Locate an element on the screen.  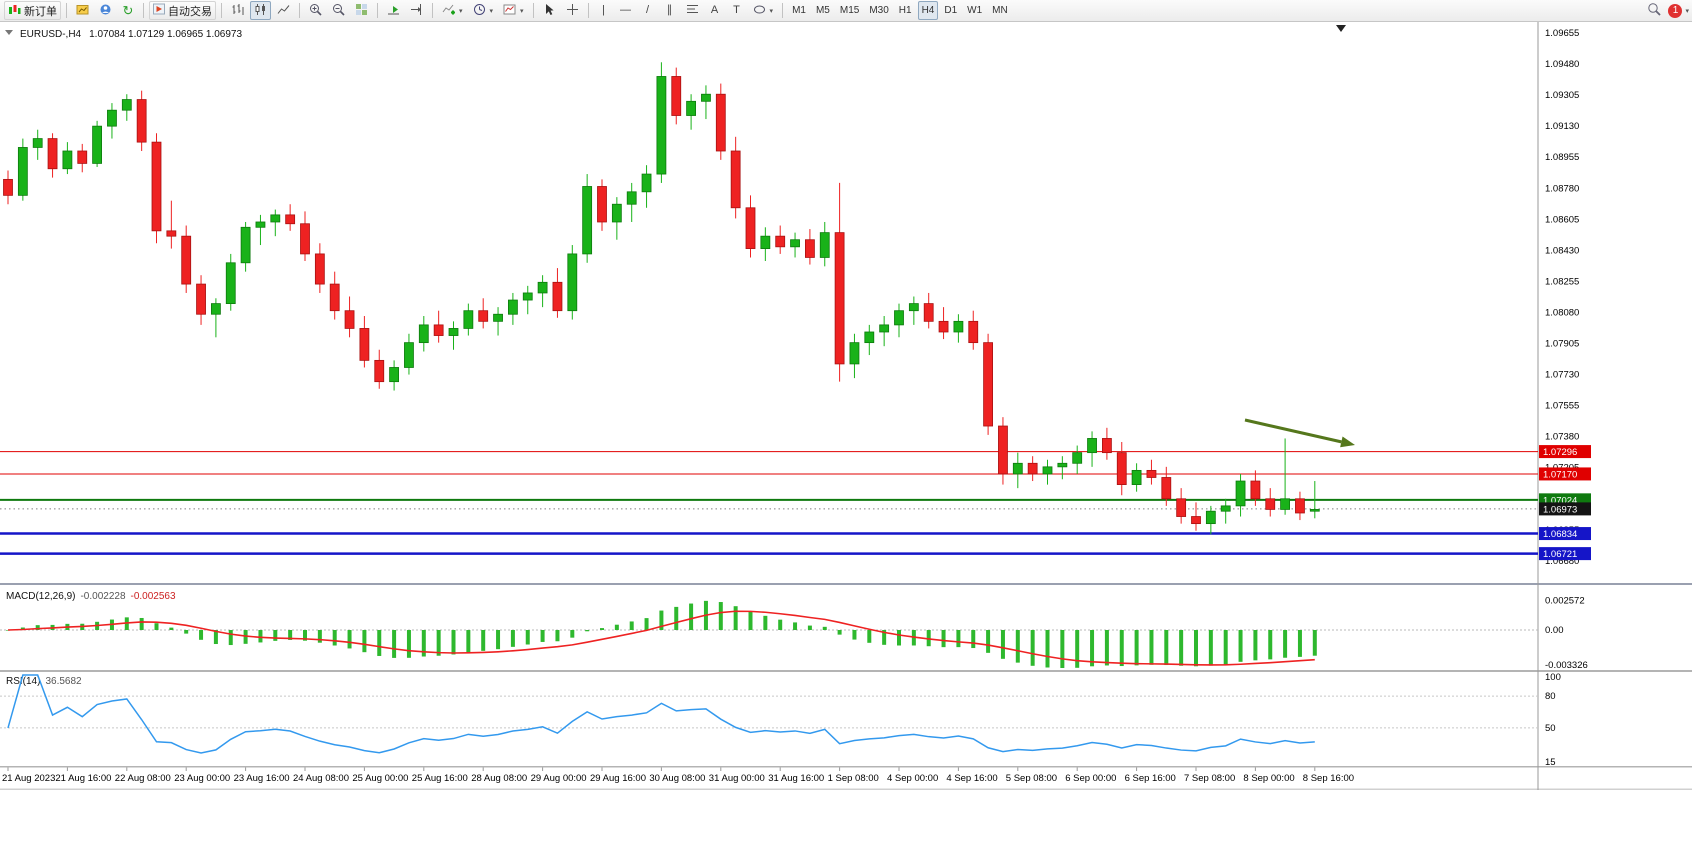
crosshair-button is located at coordinates (572, 10).